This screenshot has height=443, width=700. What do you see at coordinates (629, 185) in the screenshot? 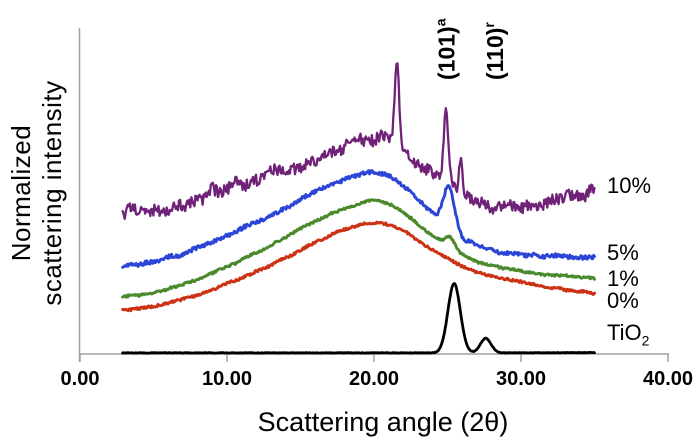
I see `series-label-10%: 10%` at bounding box center [629, 185].